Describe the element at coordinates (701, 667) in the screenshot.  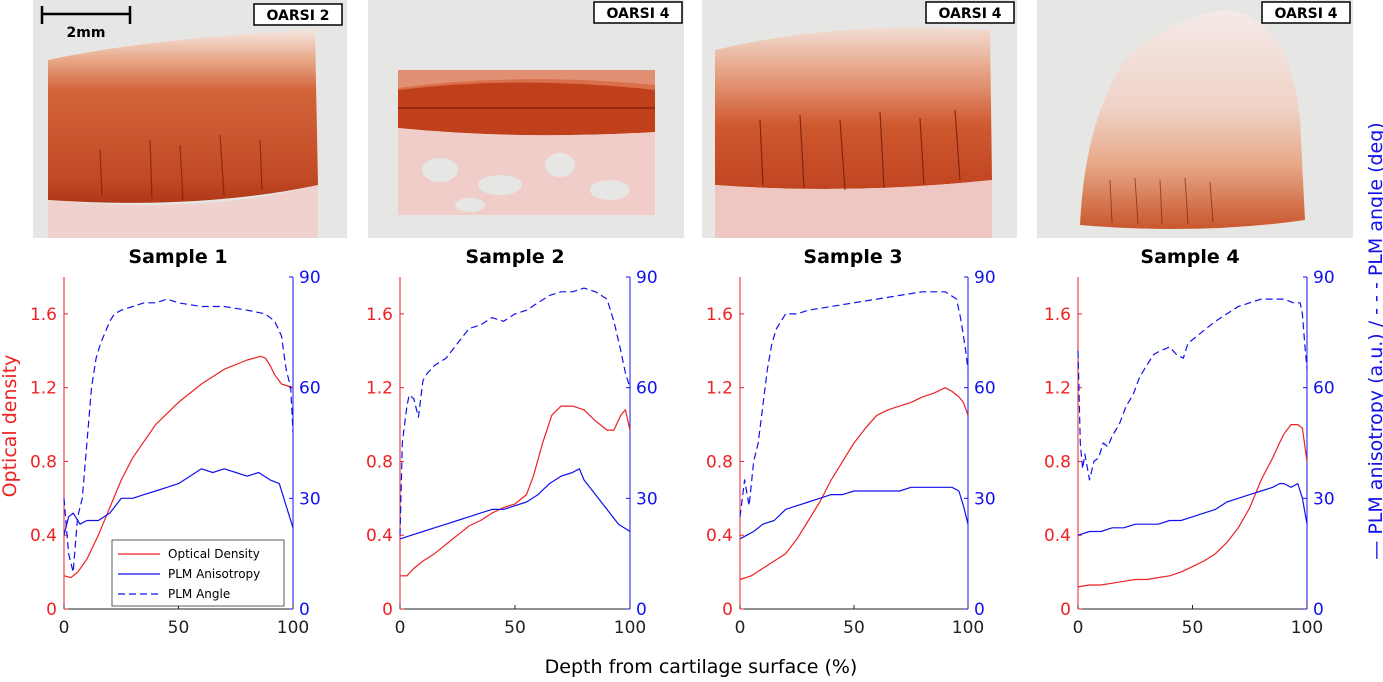
I see `x-axis-label: Depth from cartilage surface (%)` at that location.